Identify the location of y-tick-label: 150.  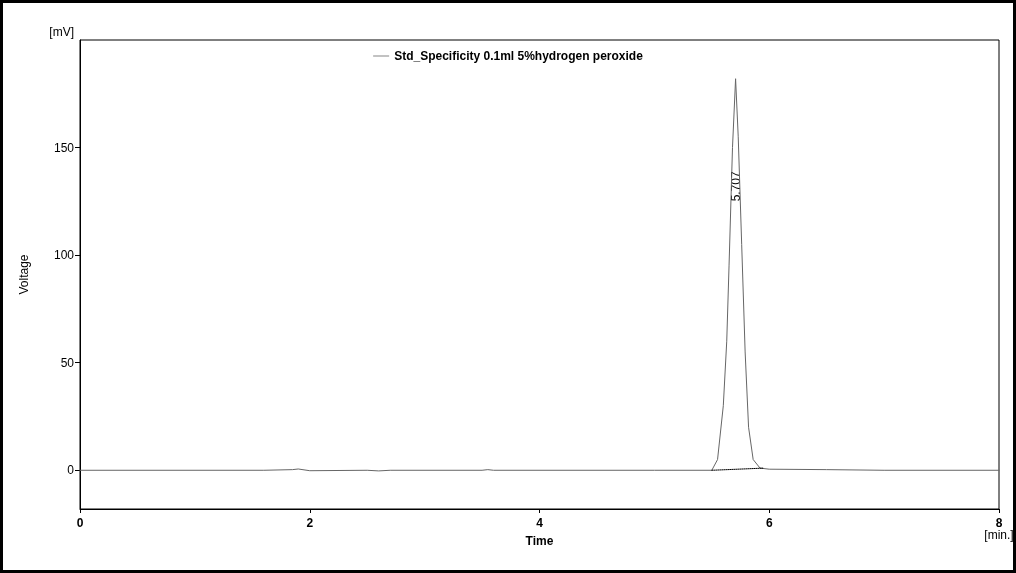
(64, 147).